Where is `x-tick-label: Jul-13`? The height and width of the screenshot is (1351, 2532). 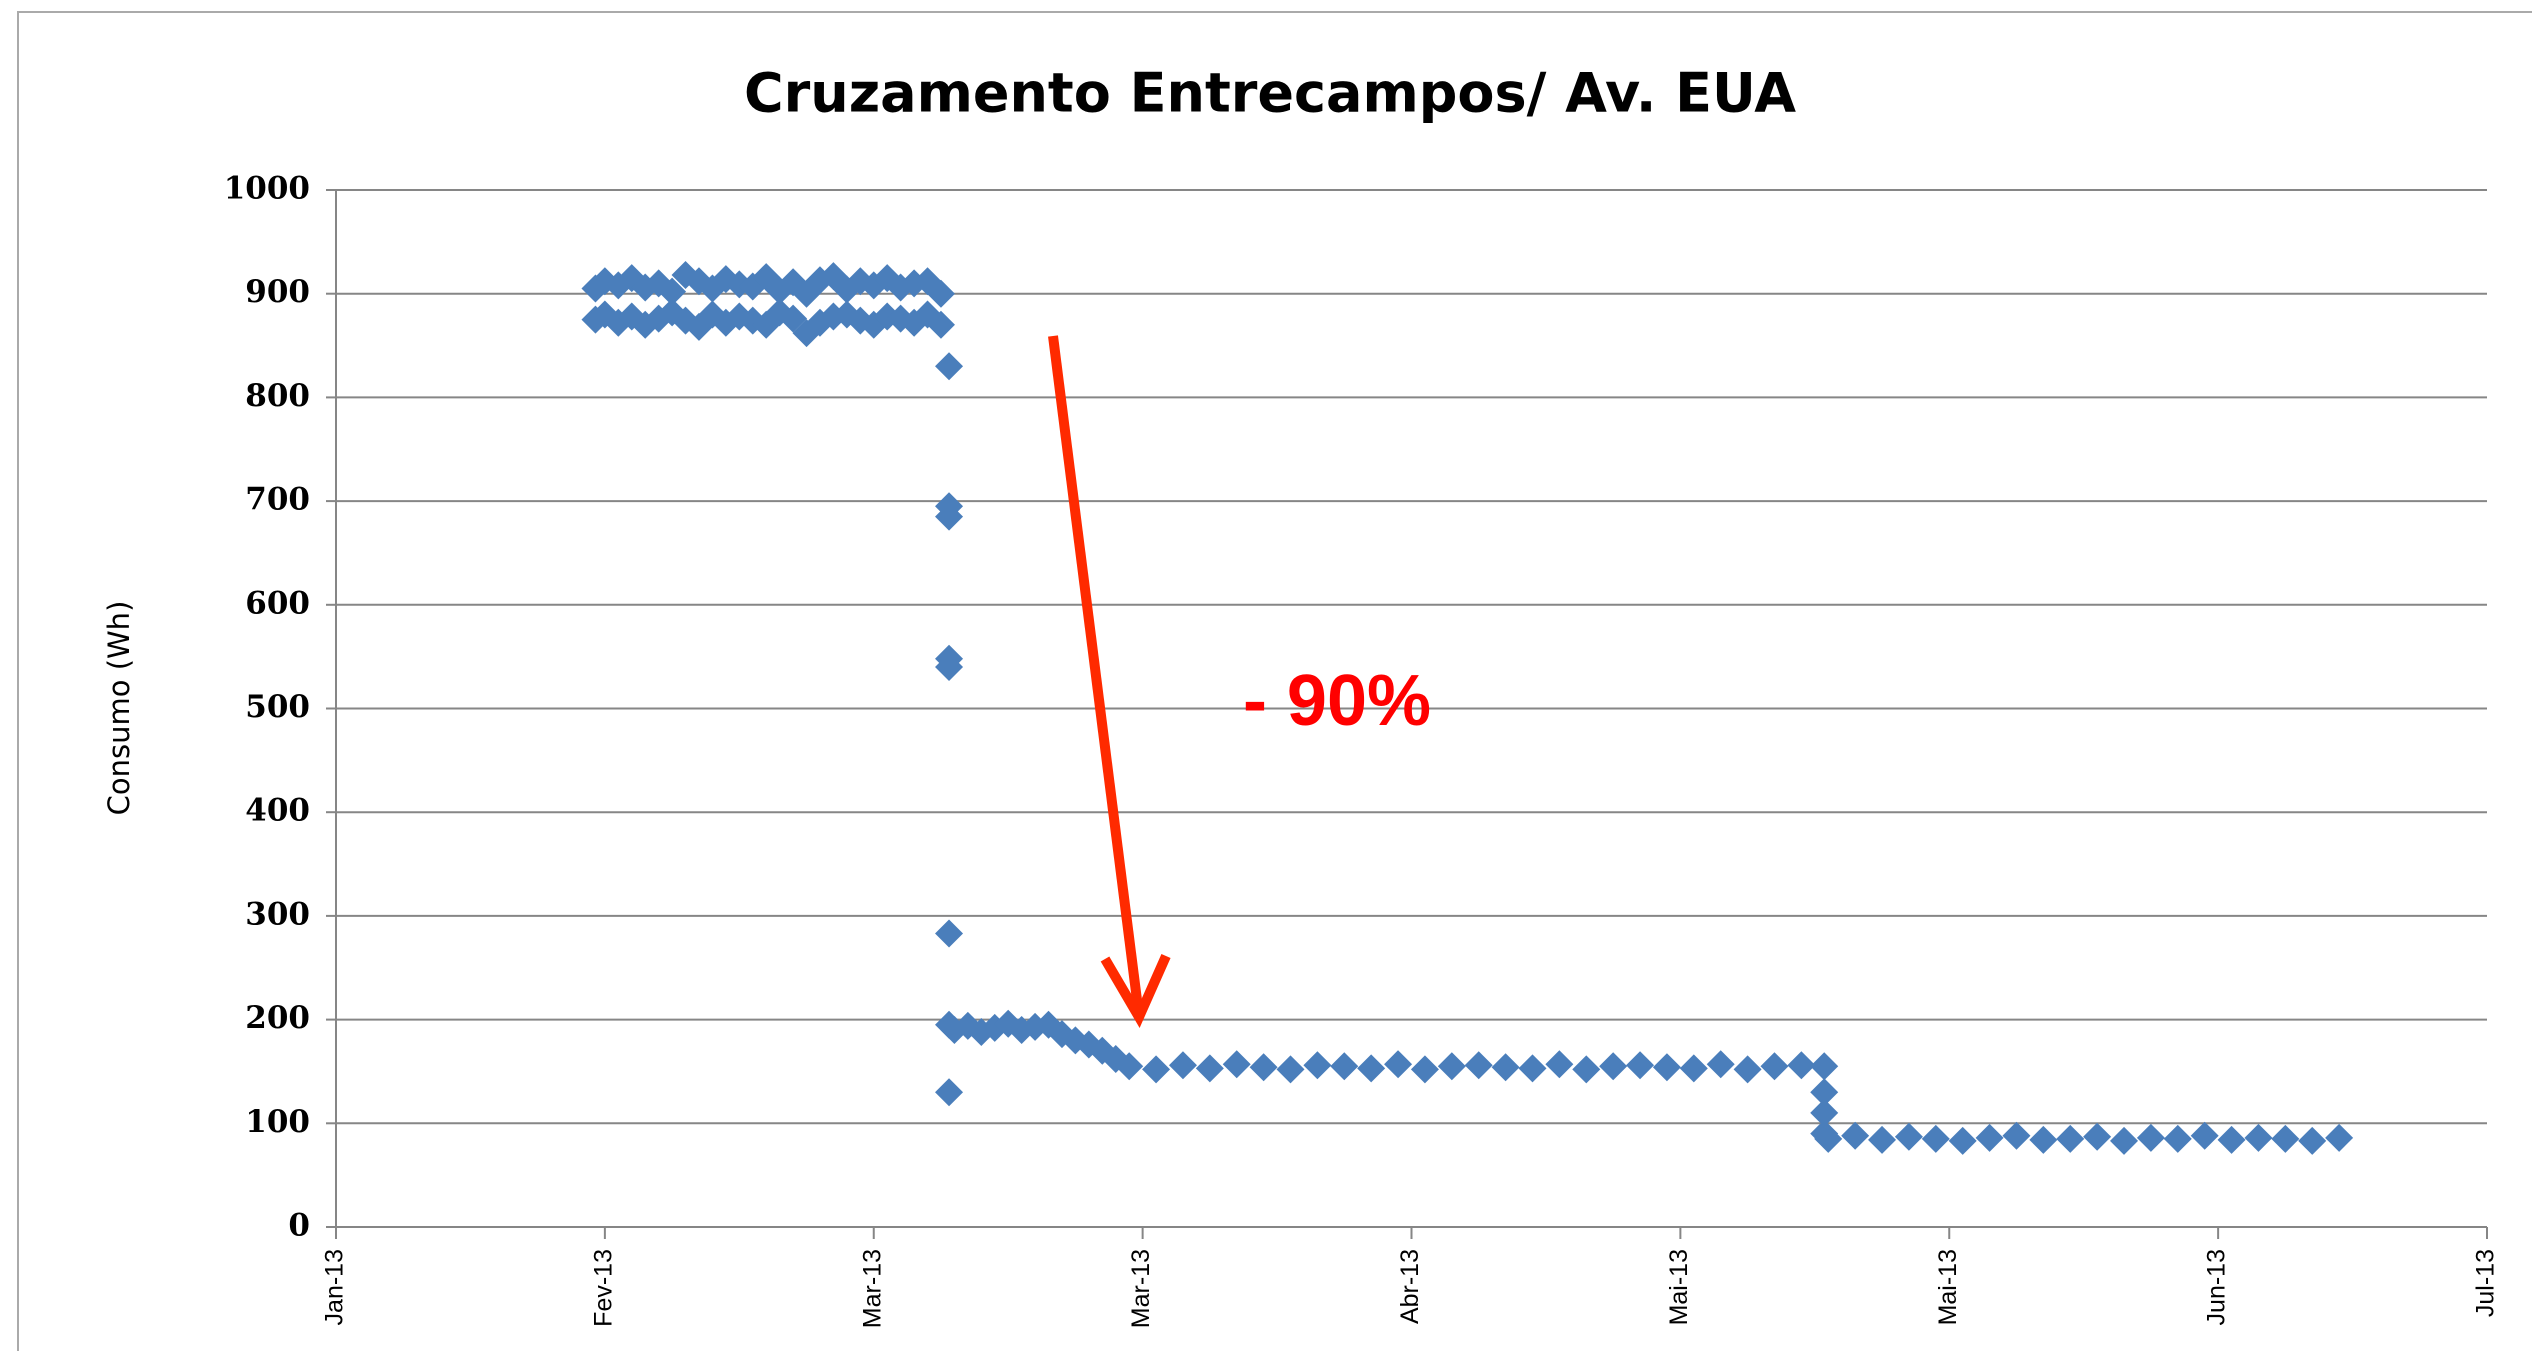 x-tick-label: Jul-13 is located at coordinates (2486, 1283).